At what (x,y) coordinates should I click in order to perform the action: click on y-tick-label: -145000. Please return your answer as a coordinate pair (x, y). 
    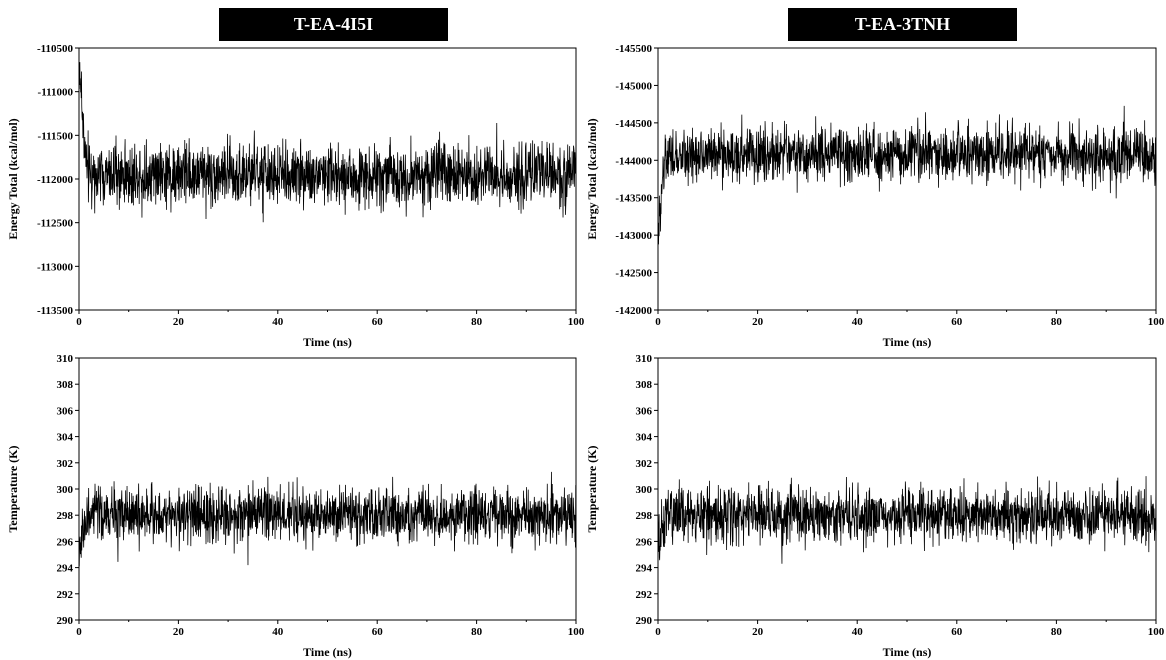
    Looking at the image, I should click on (633, 86).